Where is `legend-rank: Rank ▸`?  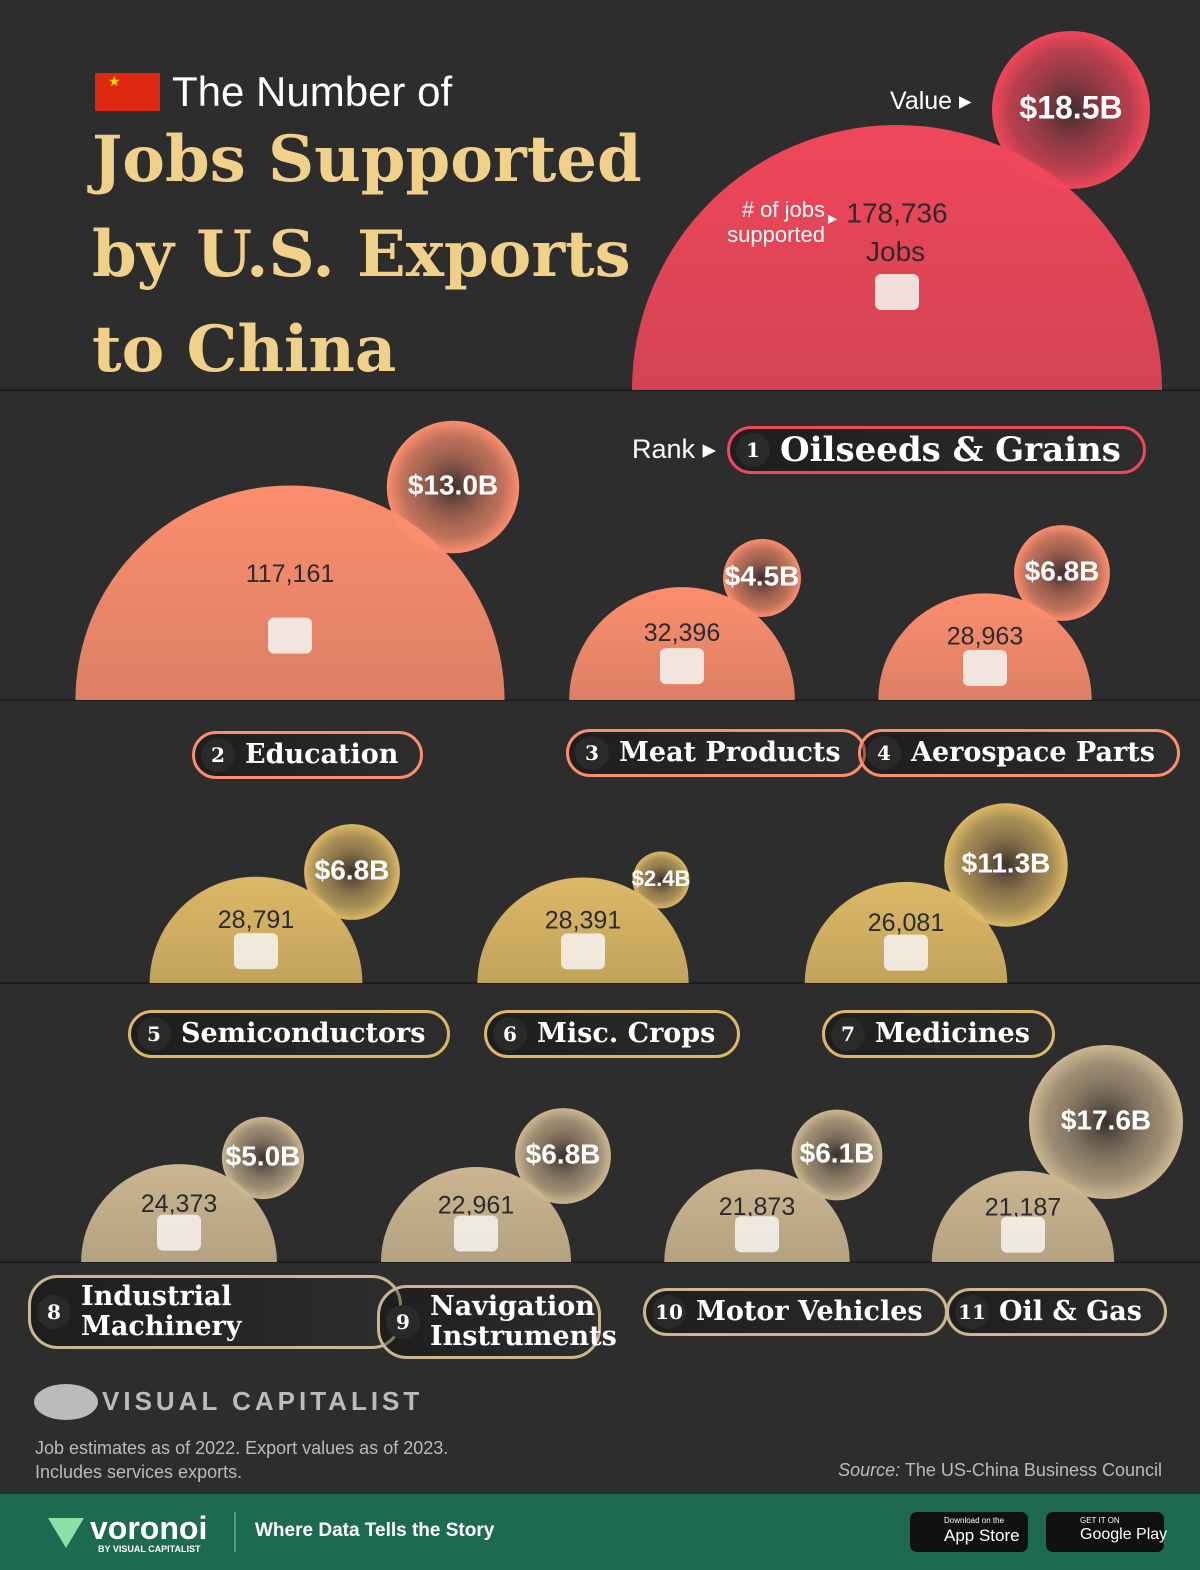
legend-rank: Rank ▸ is located at coordinates (674, 449).